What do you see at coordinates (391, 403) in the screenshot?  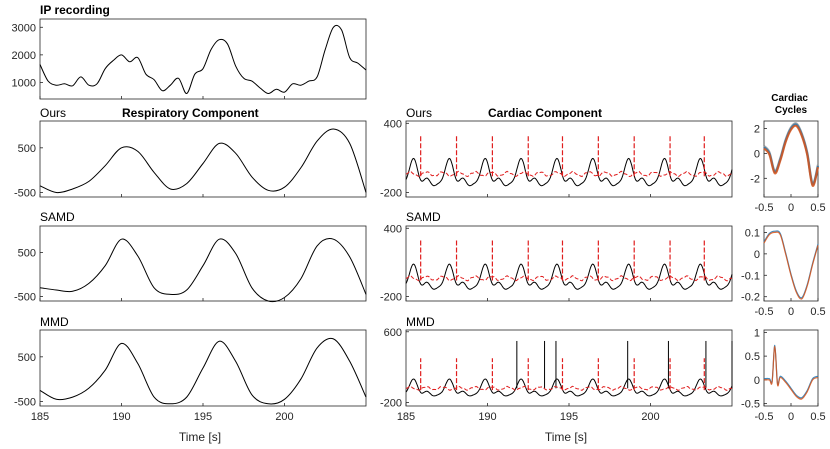 I see `card-mmd-ytick-label: -200` at bounding box center [391, 403].